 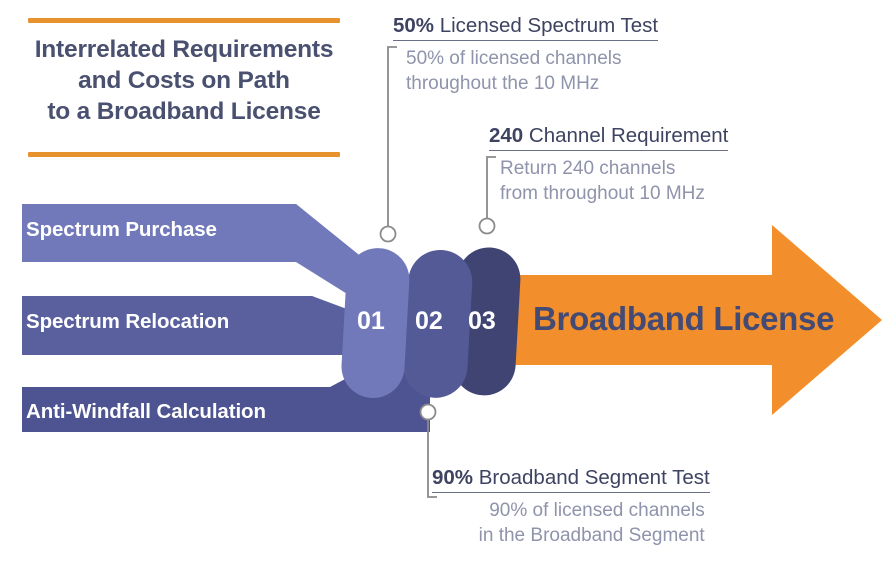 I want to click on callout-3-body-line-1: 90% of licensed channels, so click(x=597, y=510).